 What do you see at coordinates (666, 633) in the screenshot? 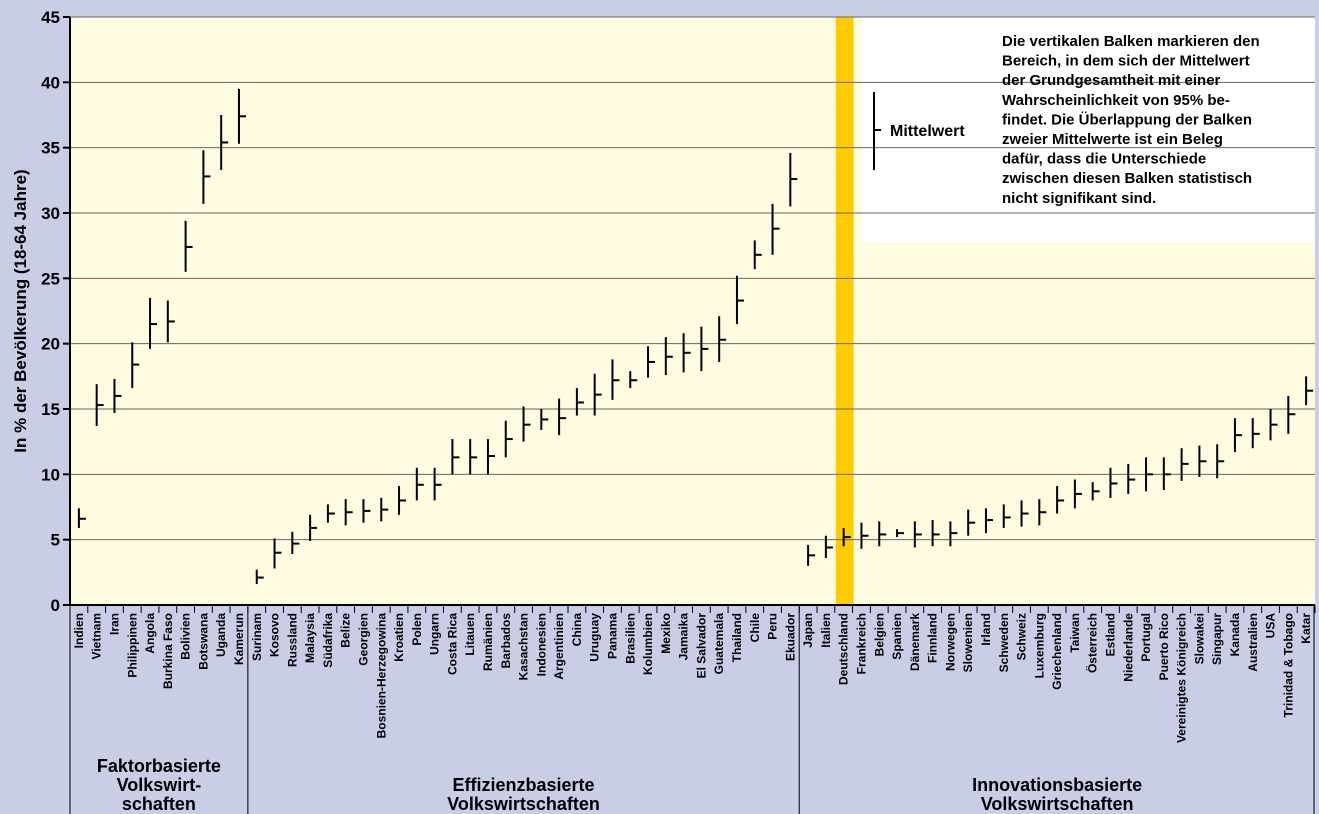
I see `x-tick-label: Mexiko` at bounding box center [666, 633].